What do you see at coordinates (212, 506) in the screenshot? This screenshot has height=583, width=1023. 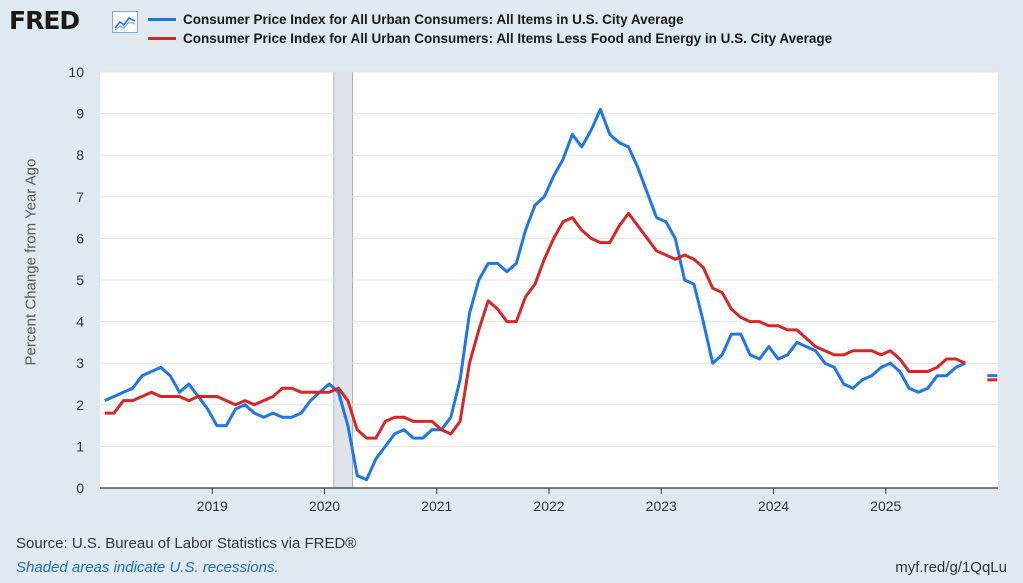 I see `x-tick-label: 2019` at bounding box center [212, 506].